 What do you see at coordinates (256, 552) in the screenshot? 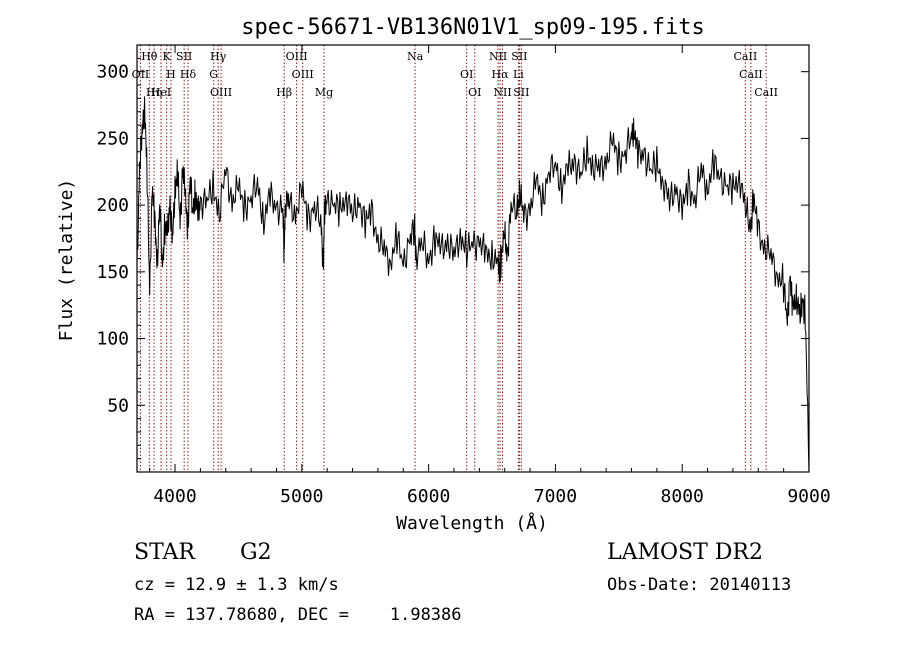
I see `object-subclass: G2` at bounding box center [256, 552].